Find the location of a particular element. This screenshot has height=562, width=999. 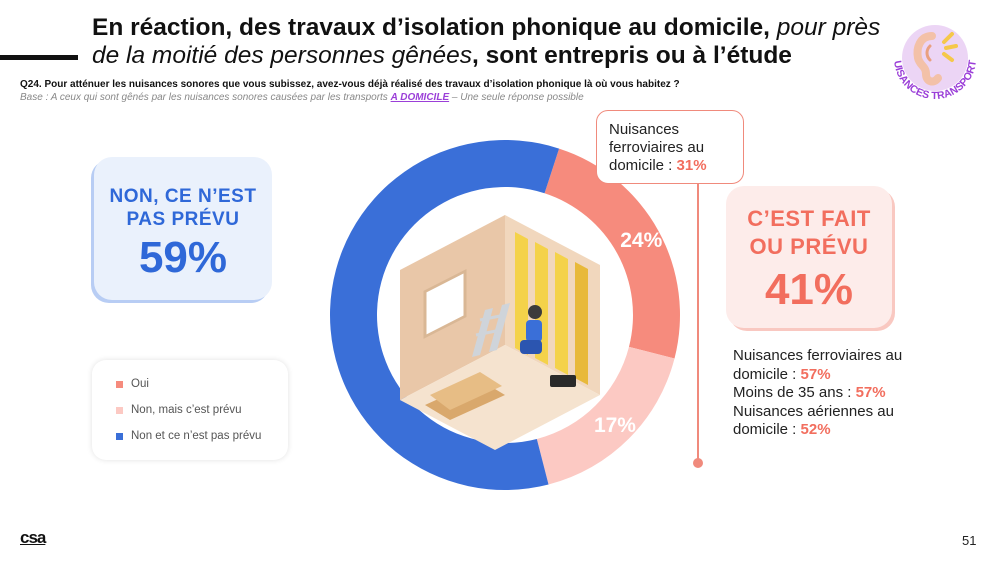

detail-item: Moins de 35 ans : 57% is located at coordinates (809, 392).